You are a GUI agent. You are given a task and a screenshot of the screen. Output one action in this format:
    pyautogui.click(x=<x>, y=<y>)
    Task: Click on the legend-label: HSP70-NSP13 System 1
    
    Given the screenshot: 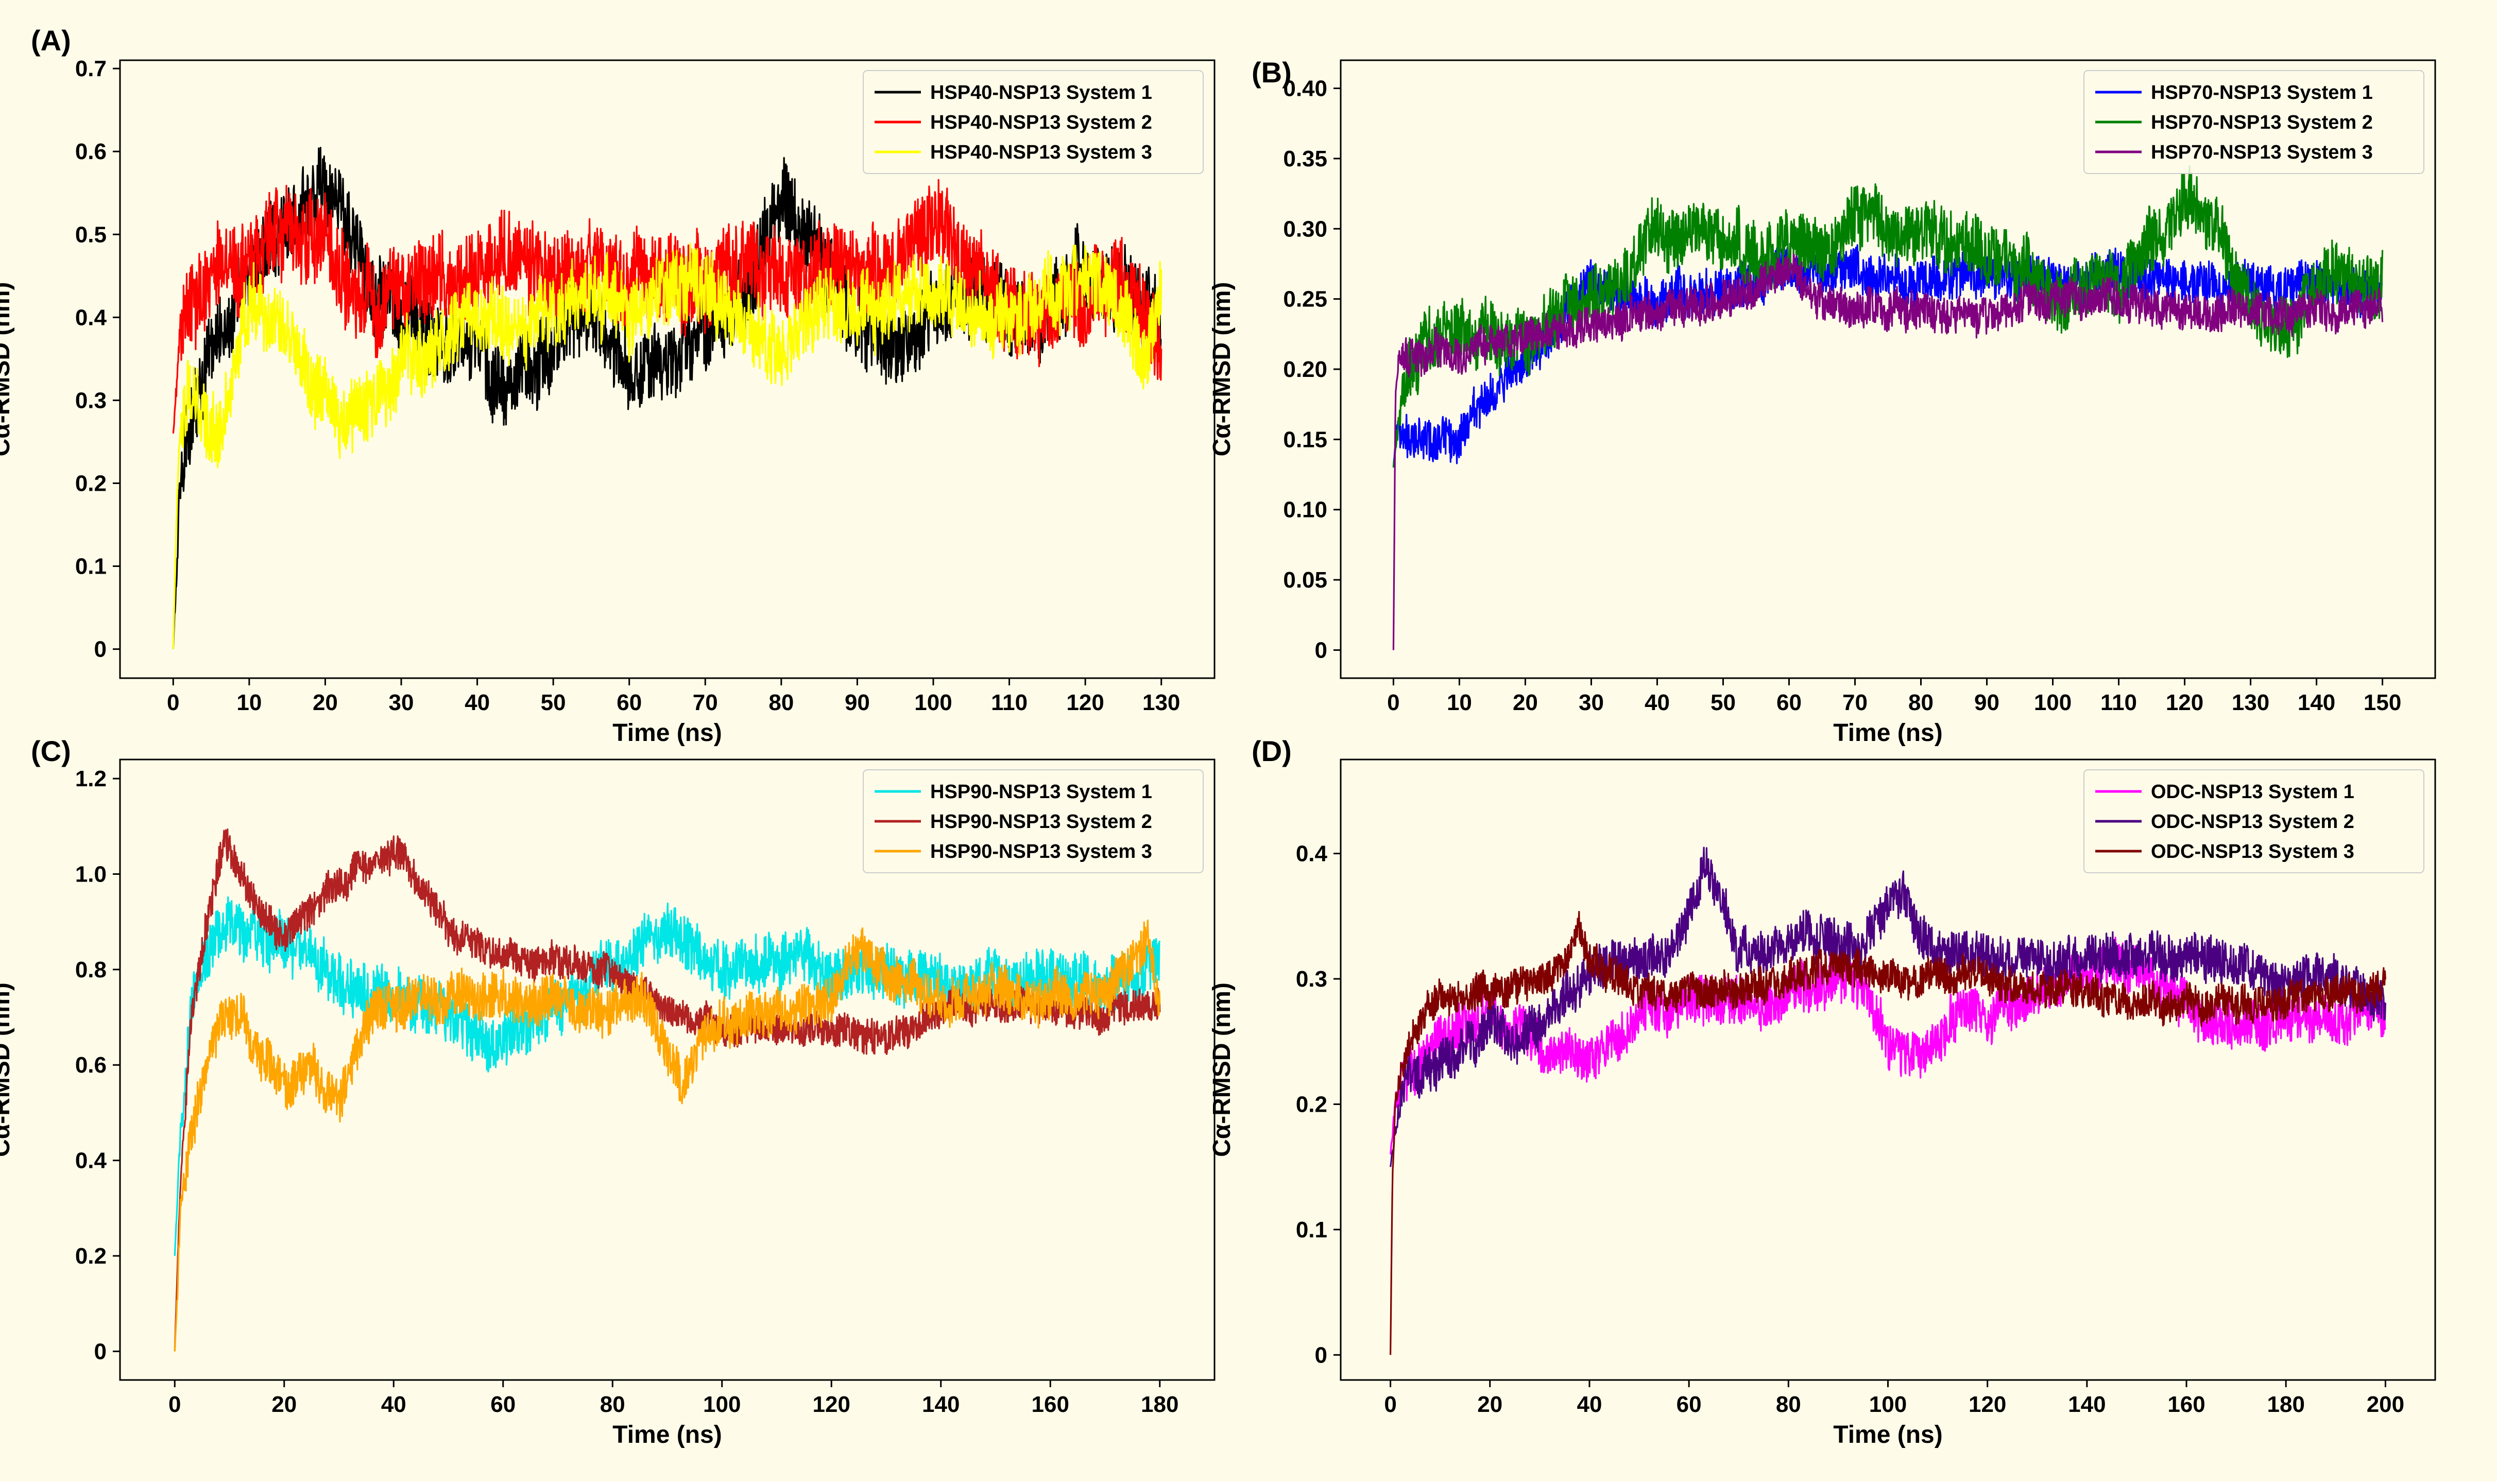 What is the action you would take?
    pyautogui.click(x=2262, y=92)
    